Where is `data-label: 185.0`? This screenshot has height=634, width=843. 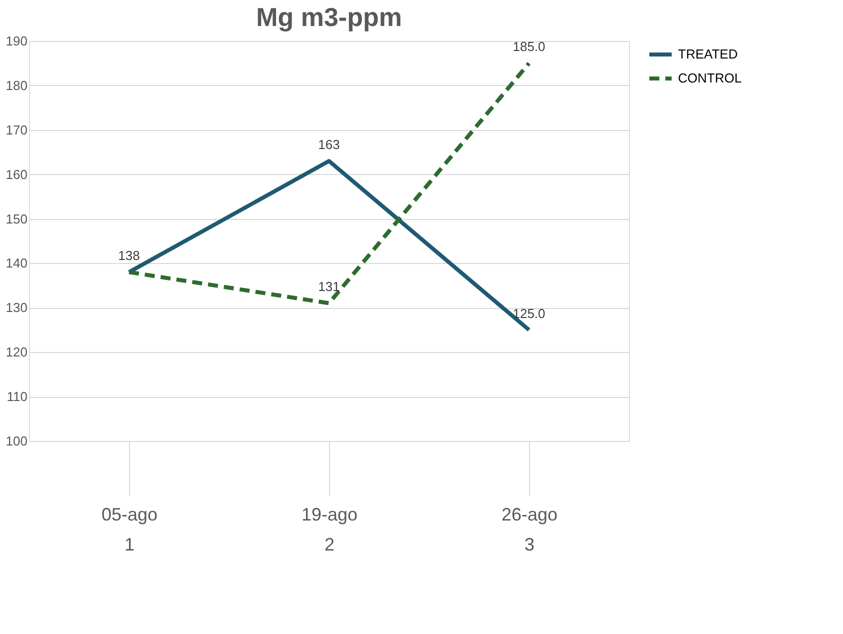 data-label: 185.0 is located at coordinates (529, 46).